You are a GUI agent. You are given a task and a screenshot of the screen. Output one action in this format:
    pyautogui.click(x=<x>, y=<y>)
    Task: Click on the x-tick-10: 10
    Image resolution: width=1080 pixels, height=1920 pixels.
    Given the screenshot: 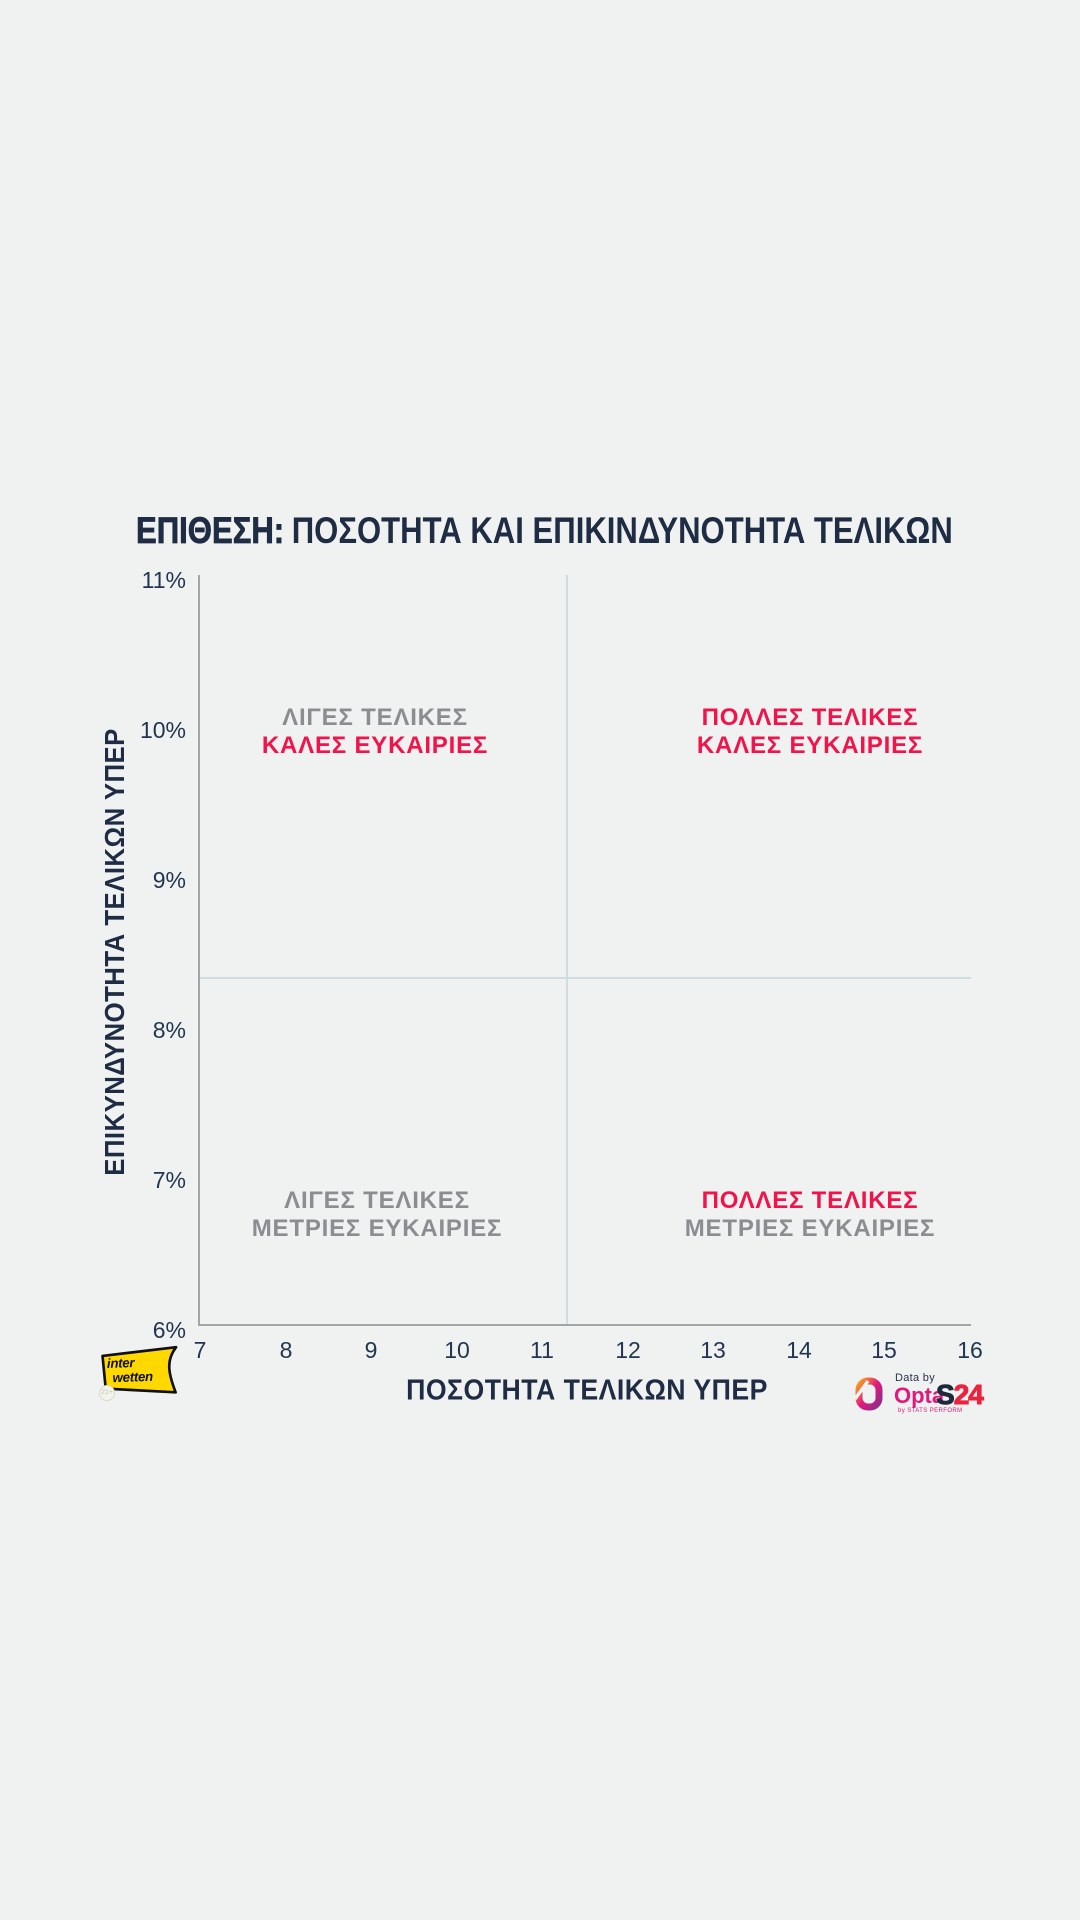 What is the action you would take?
    pyautogui.click(x=457, y=1350)
    